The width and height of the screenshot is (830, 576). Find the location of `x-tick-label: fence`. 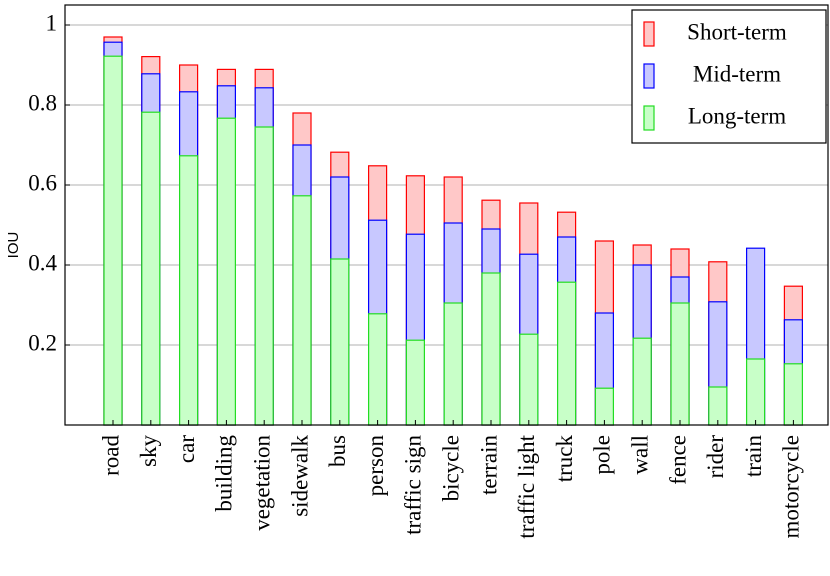

x-tick-label: fence is located at coordinates (677, 460).